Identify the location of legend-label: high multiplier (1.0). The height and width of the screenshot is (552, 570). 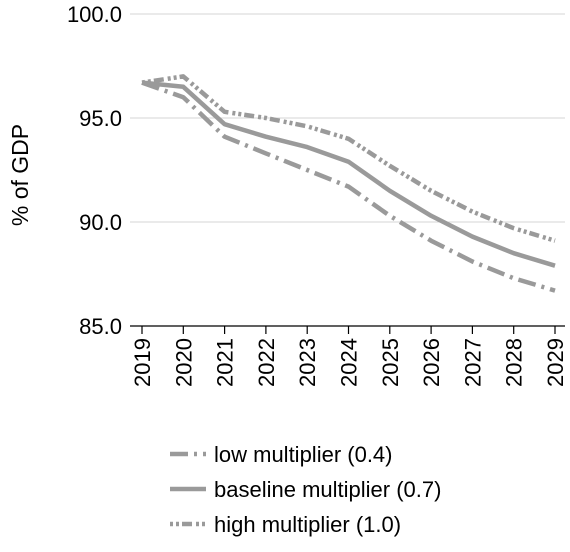
(307, 524).